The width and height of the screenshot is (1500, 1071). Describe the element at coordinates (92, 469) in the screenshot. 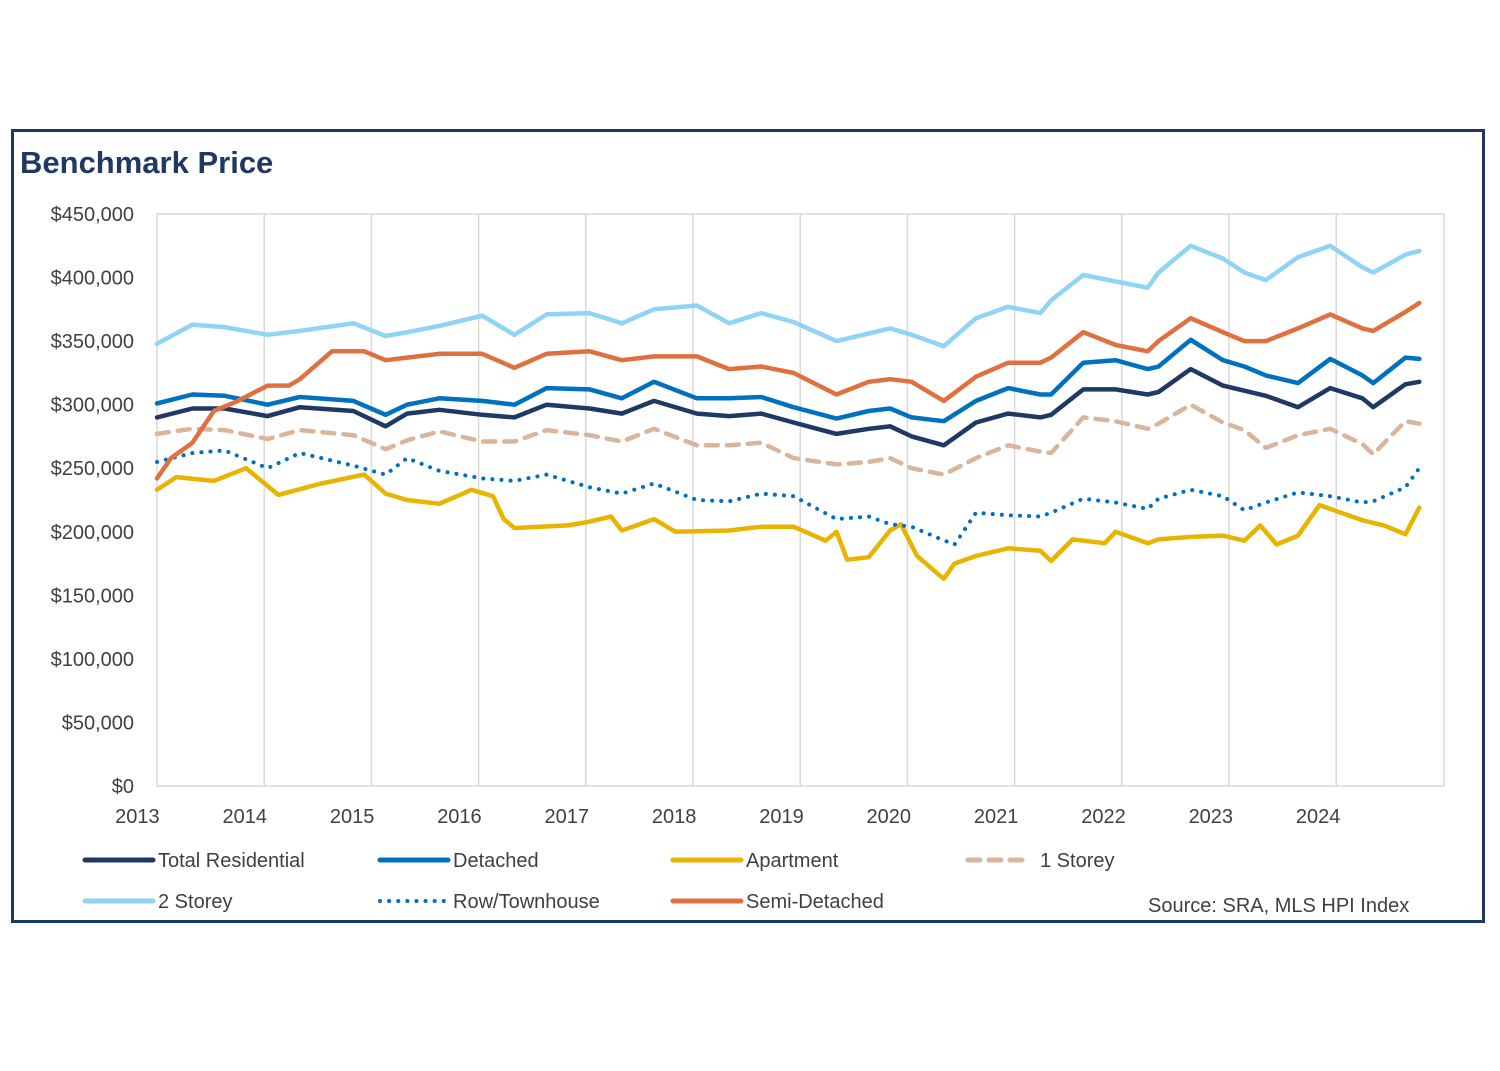

I see `y-tick-label: $250,000` at that location.